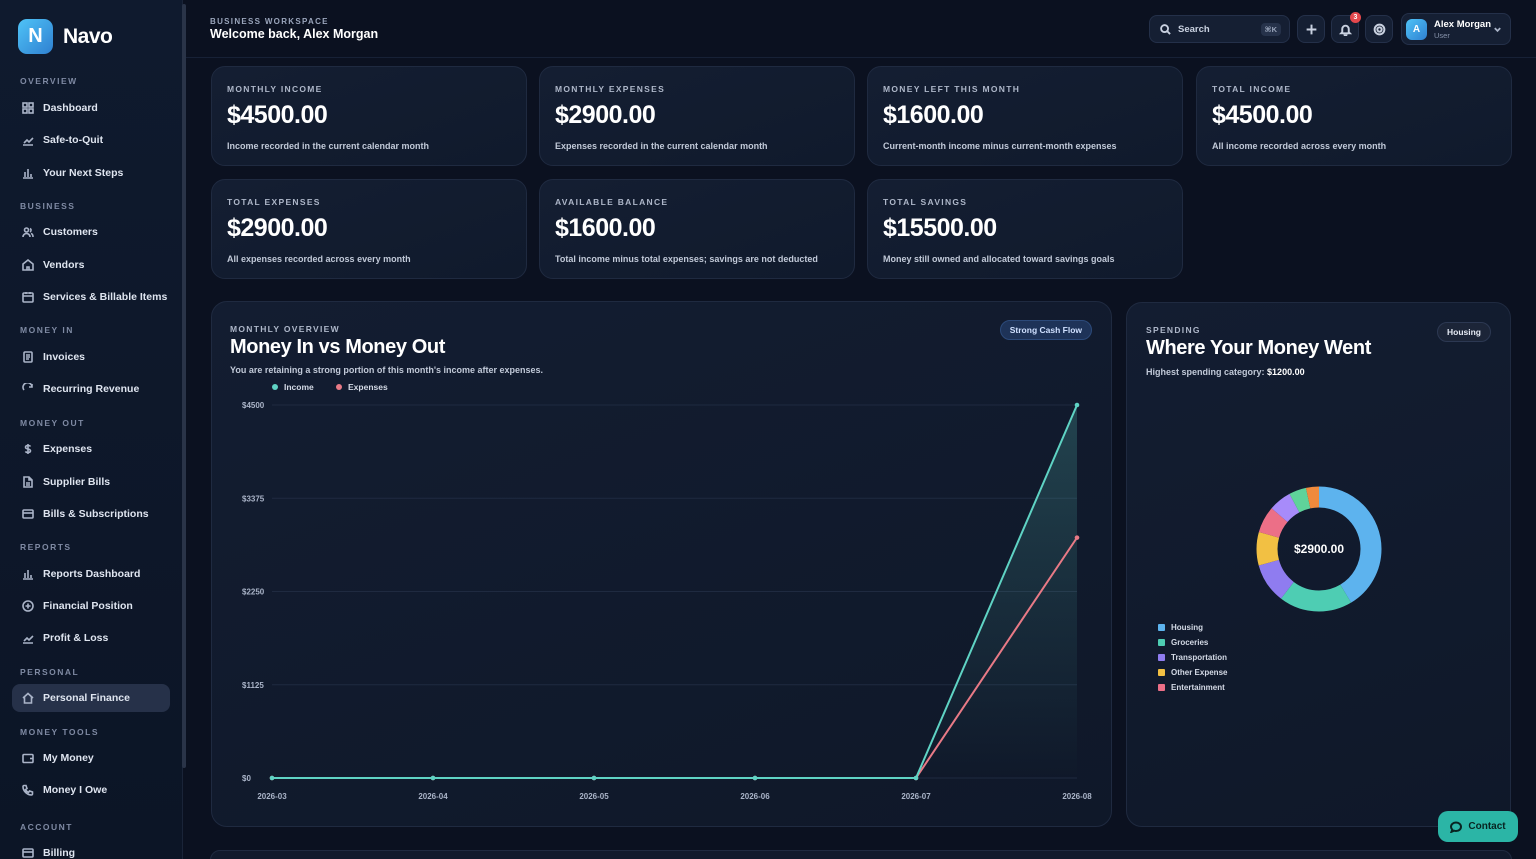 The width and height of the screenshot is (1536, 859). What do you see at coordinates (594, 796) in the screenshot?
I see `x-tick-label: 2026-05` at bounding box center [594, 796].